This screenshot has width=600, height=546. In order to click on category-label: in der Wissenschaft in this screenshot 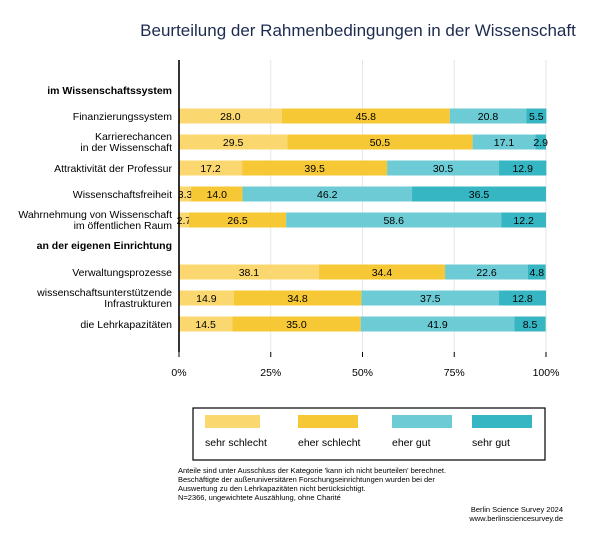, I will do `click(126, 148)`.